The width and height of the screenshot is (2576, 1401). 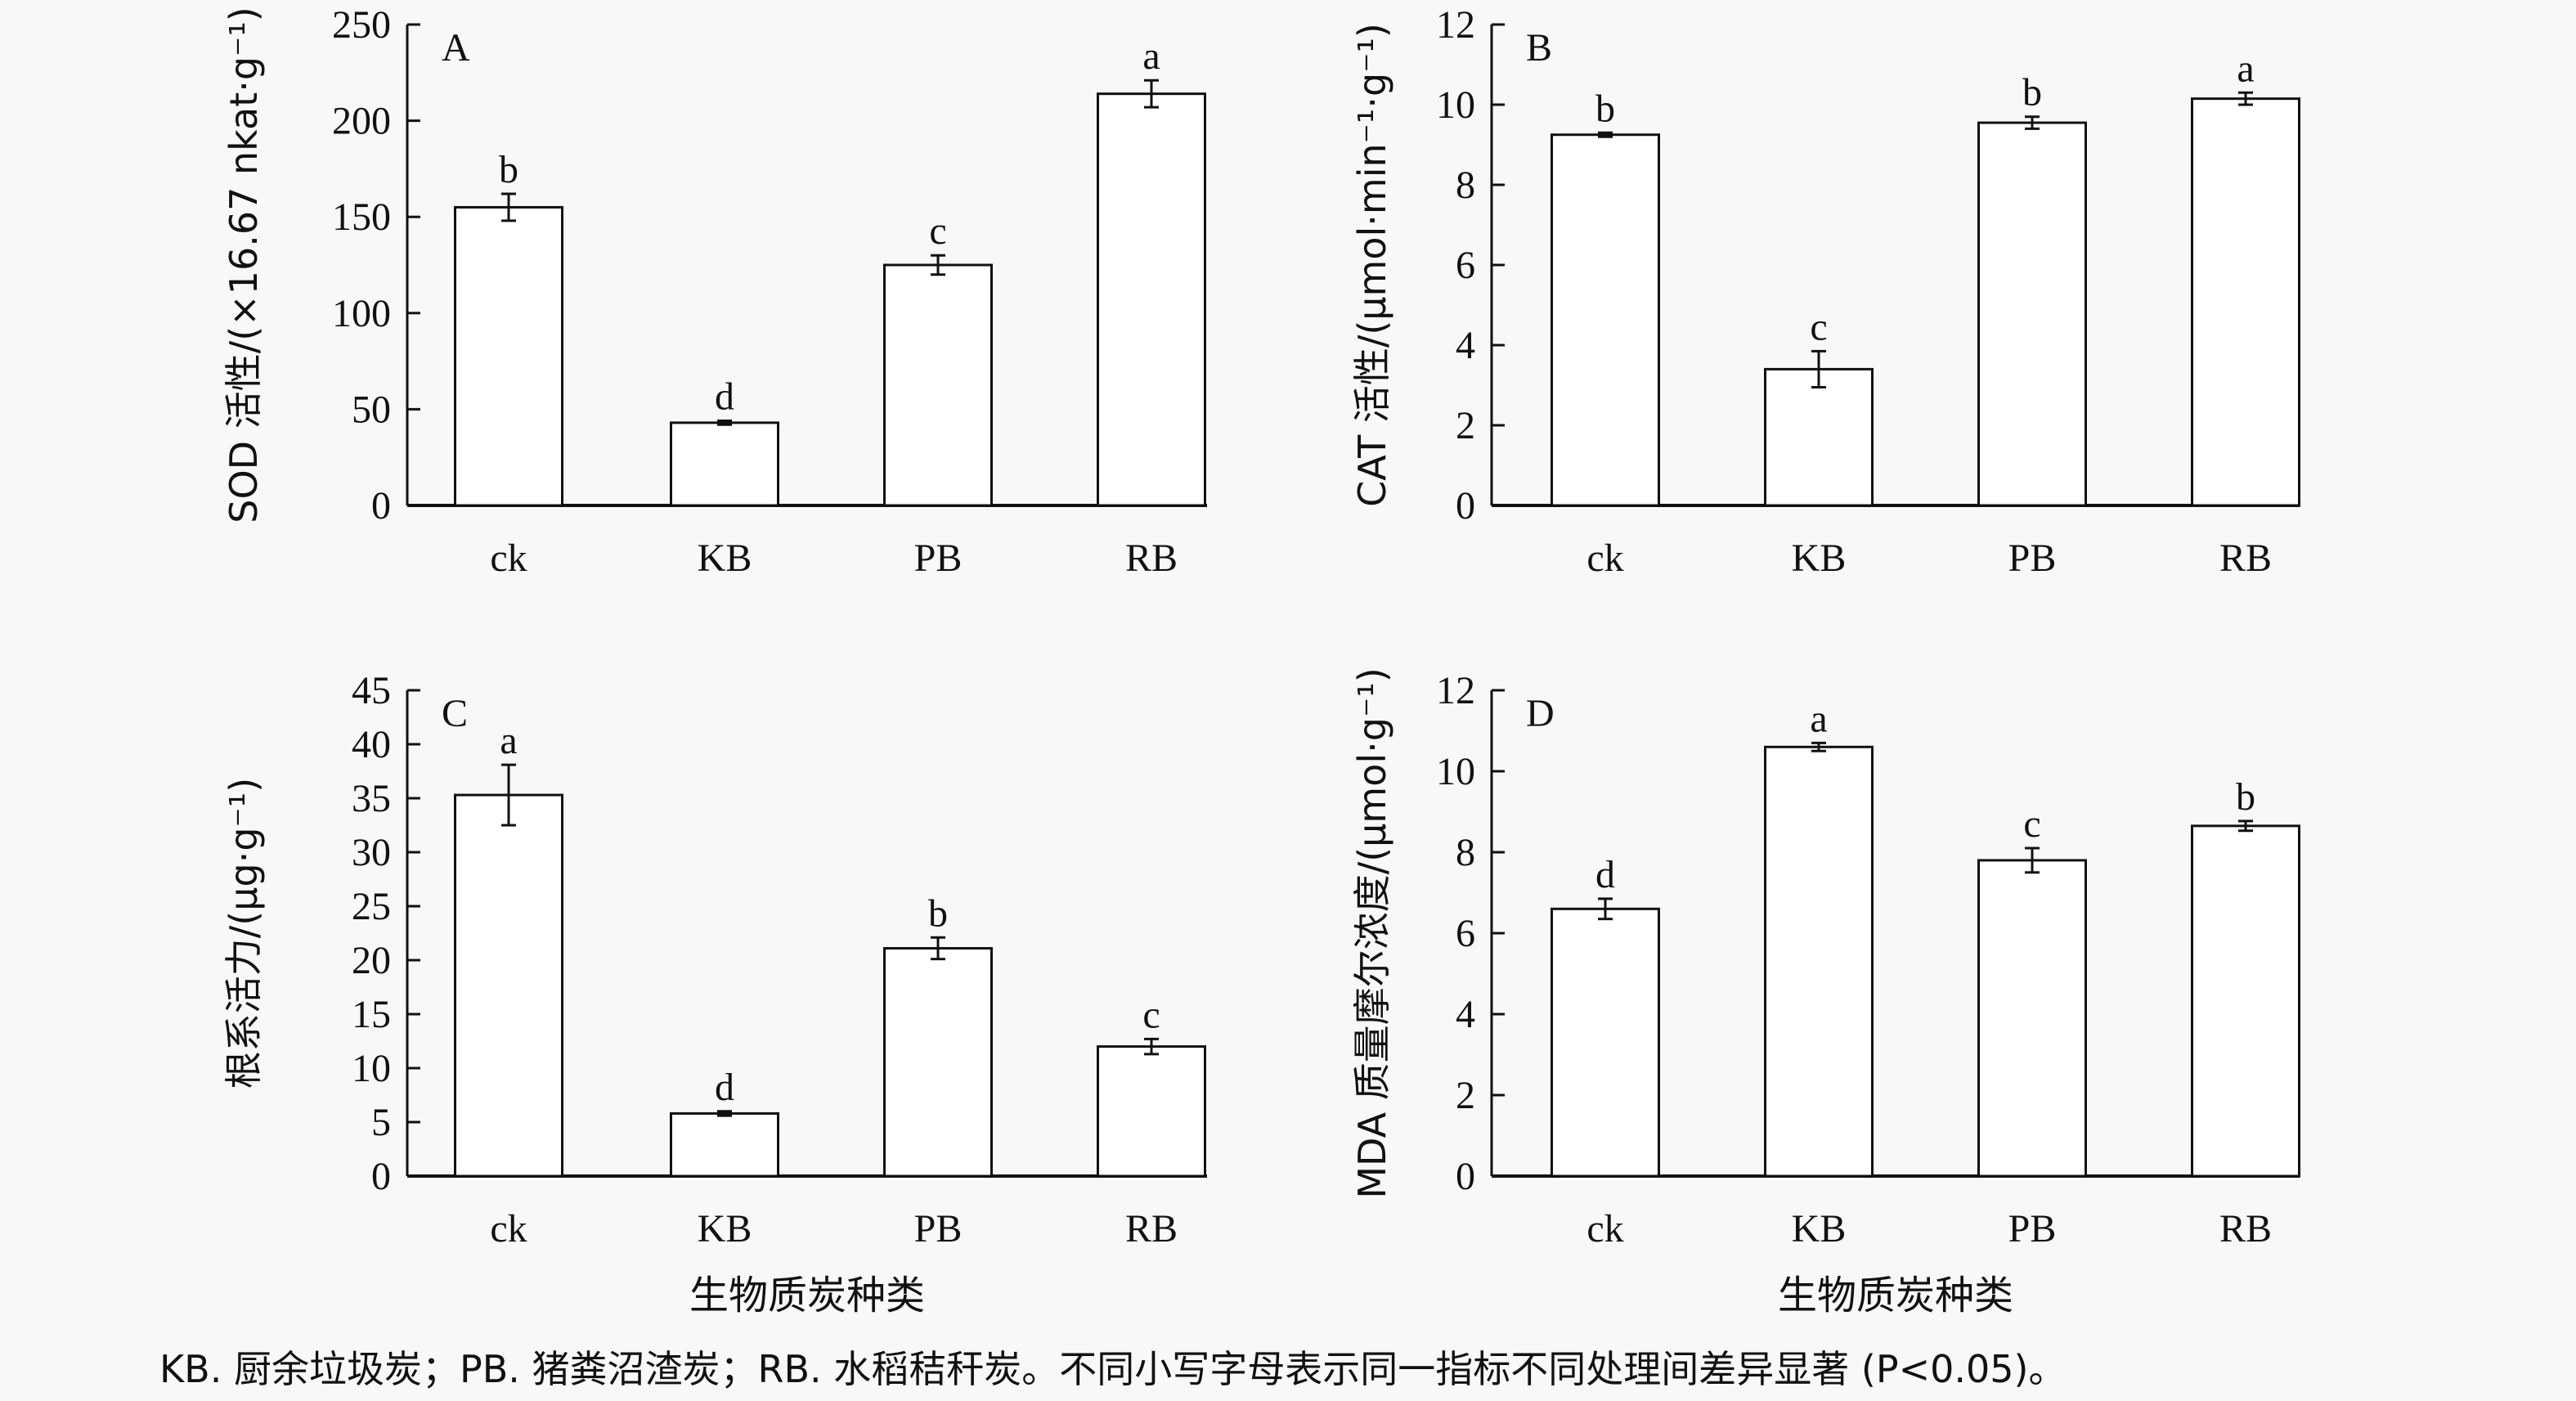 I want to click on y-tick-label: 20, so click(x=371, y=961).